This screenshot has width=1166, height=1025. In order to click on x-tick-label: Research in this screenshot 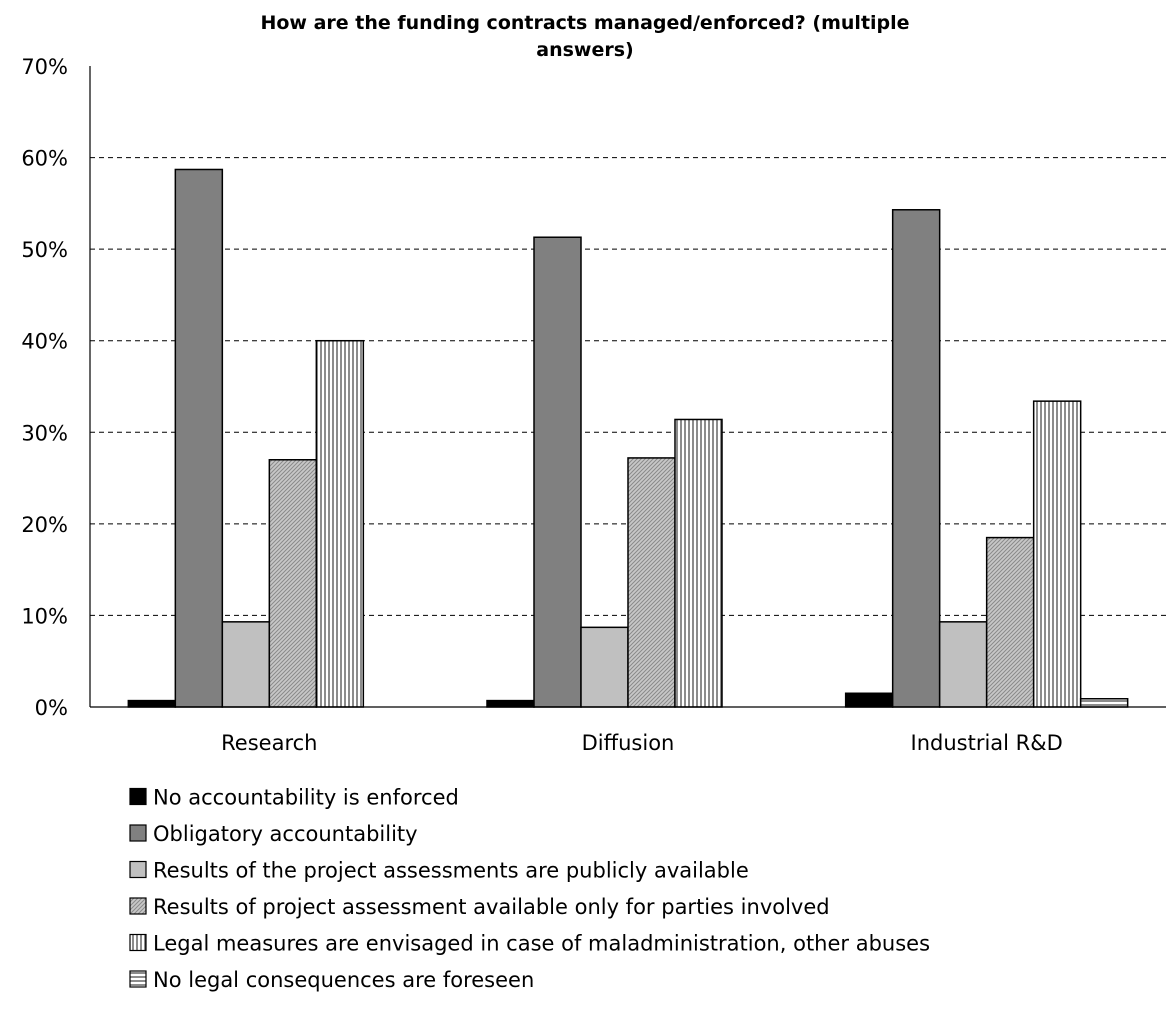, I will do `click(269, 743)`.